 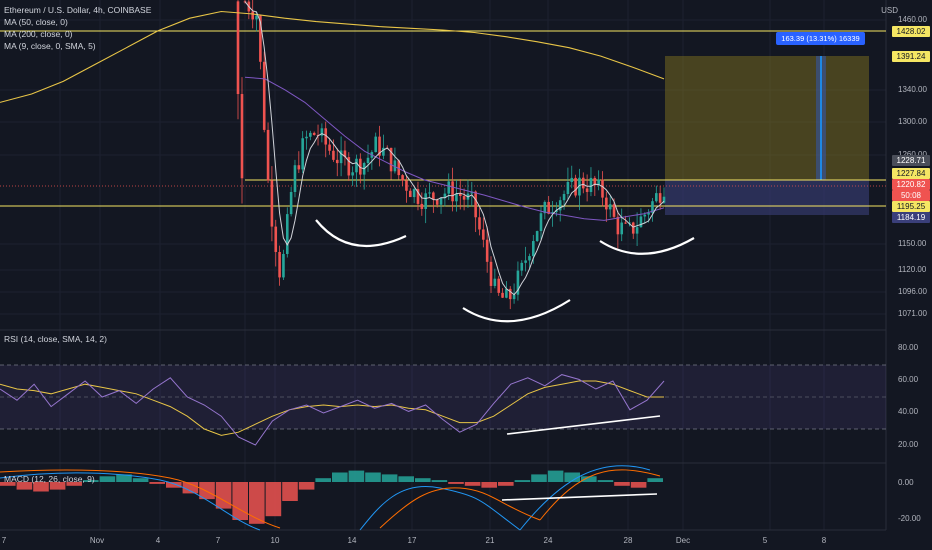 What do you see at coordinates (38, 34) in the screenshot?
I see `ma200-legend: MA (200, close, 0)` at bounding box center [38, 34].